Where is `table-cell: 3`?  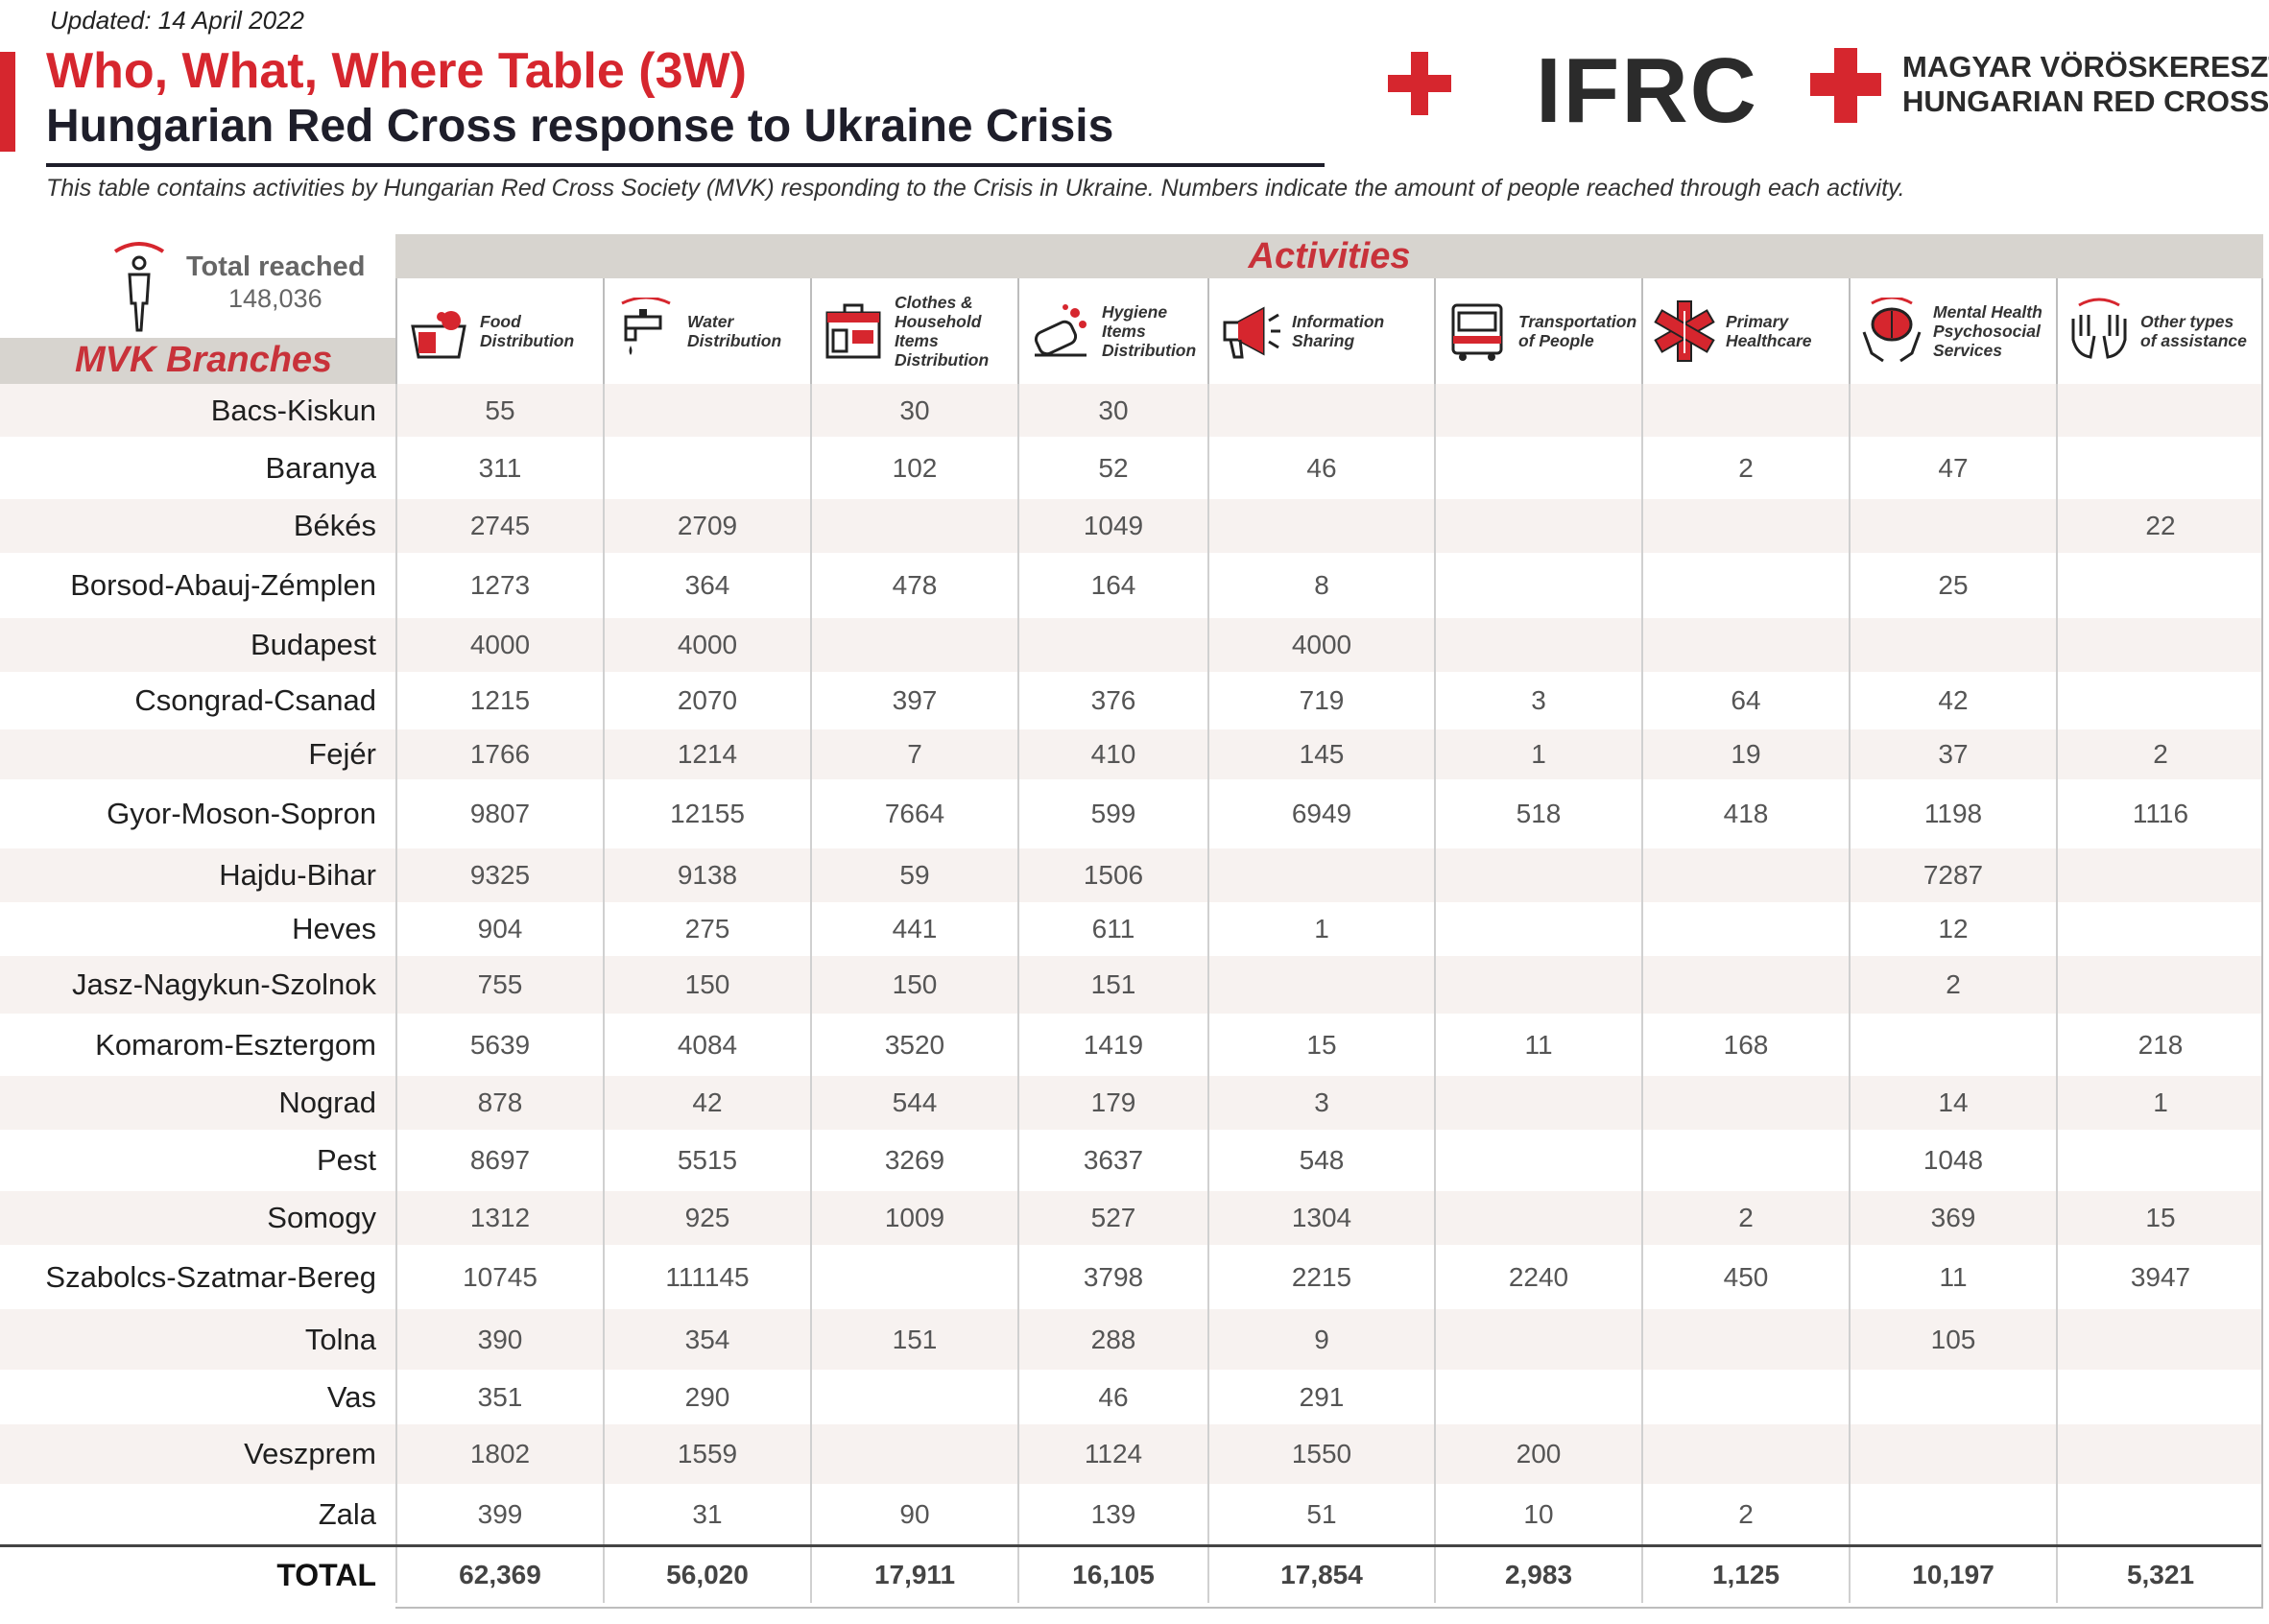 table-cell: 3 is located at coordinates (1321, 1103).